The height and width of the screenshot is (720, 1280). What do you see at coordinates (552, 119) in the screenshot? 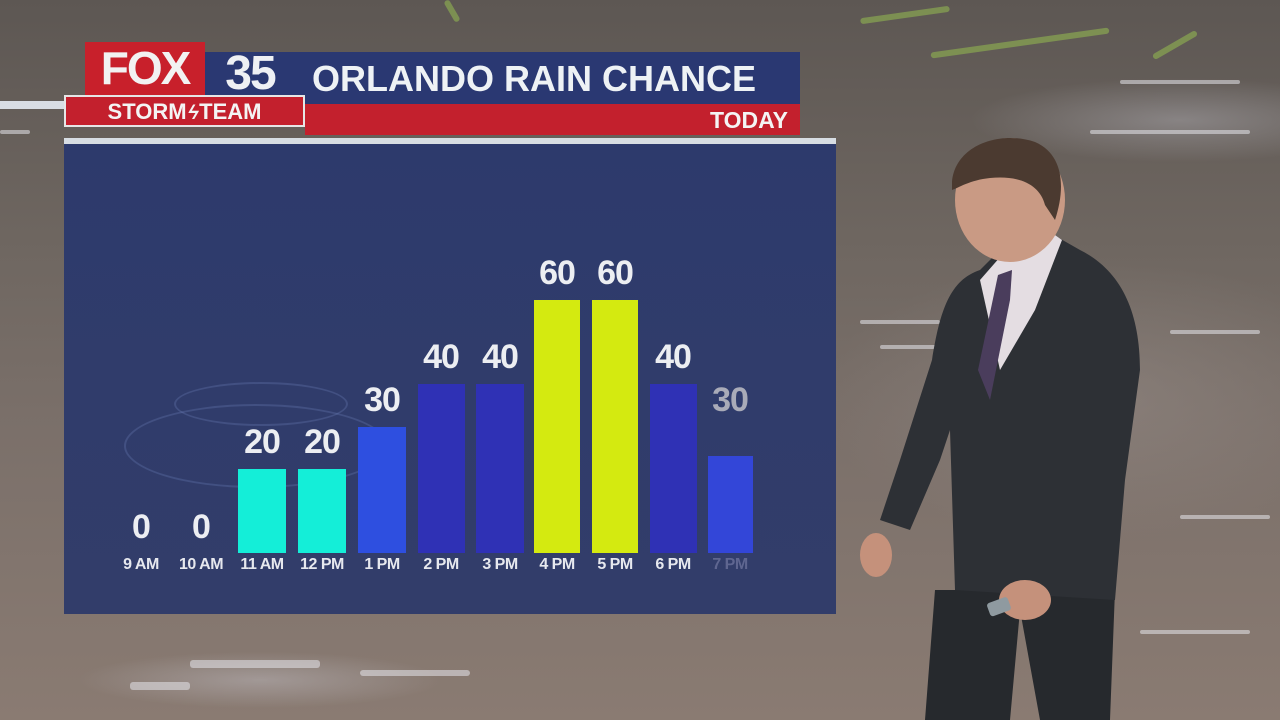
I see `subtitle-bar: TODAY` at bounding box center [552, 119].